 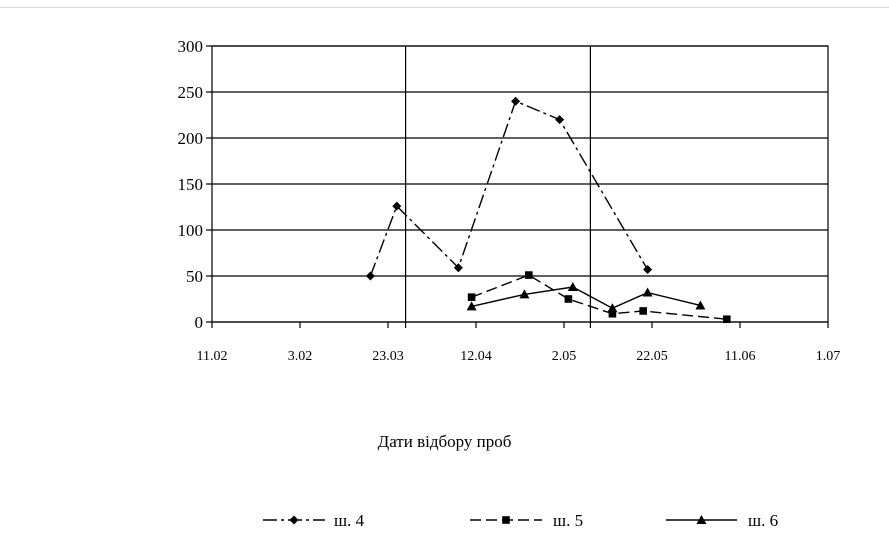 What do you see at coordinates (191, 184) in the screenshot?
I see `y-tick-label: 150` at bounding box center [191, 184].